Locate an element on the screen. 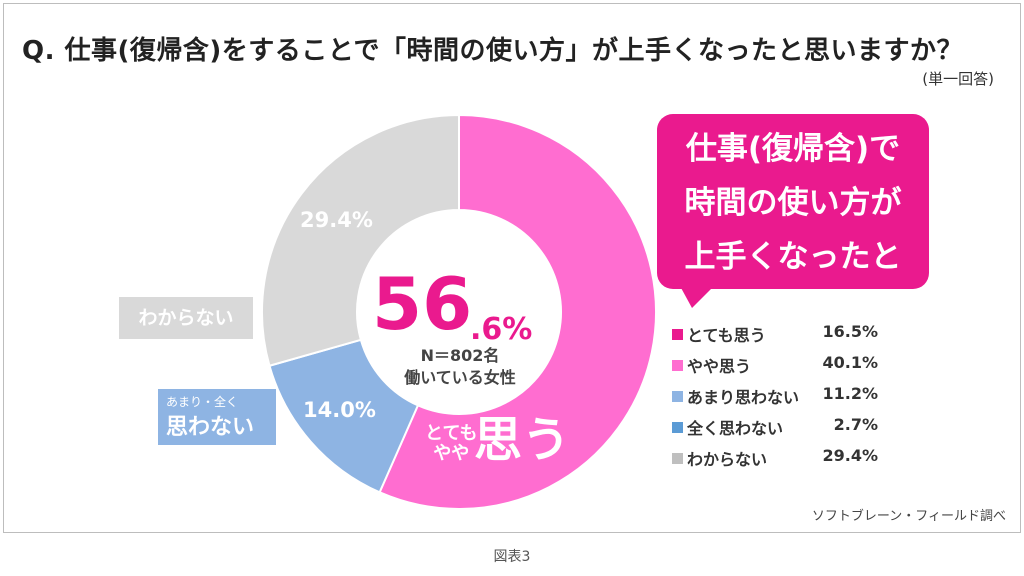 This screenshot has width=1024, height=576. callout-box is located at coordinates (793, 201).